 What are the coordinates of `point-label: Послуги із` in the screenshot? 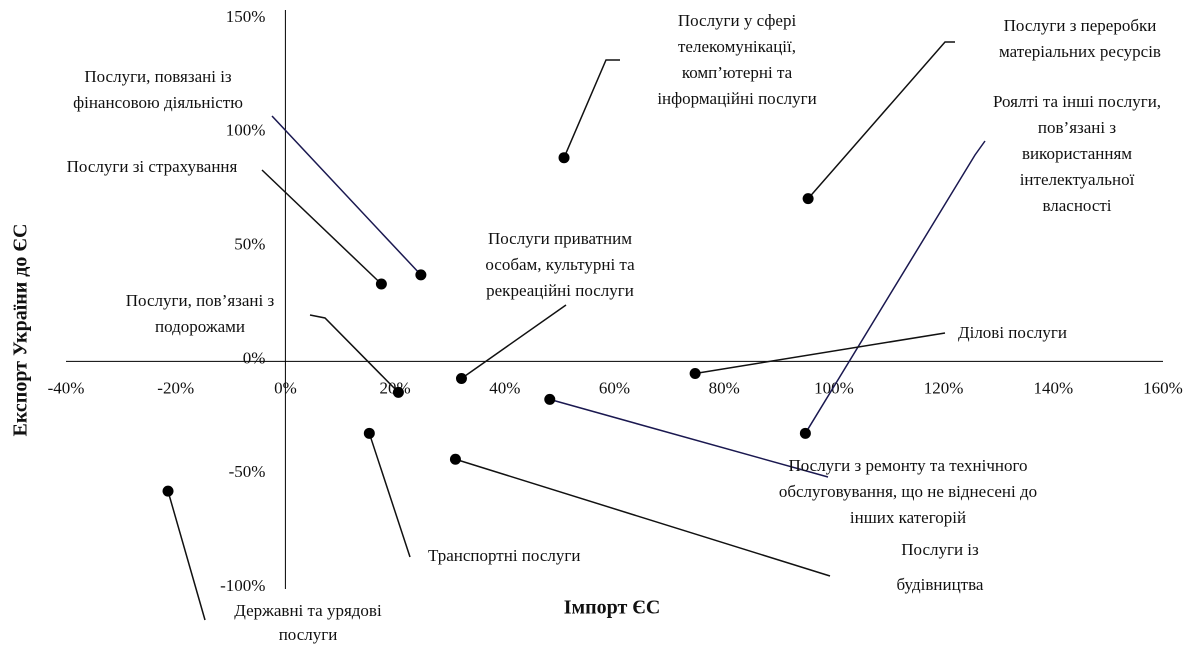 It's located at (940, 549).